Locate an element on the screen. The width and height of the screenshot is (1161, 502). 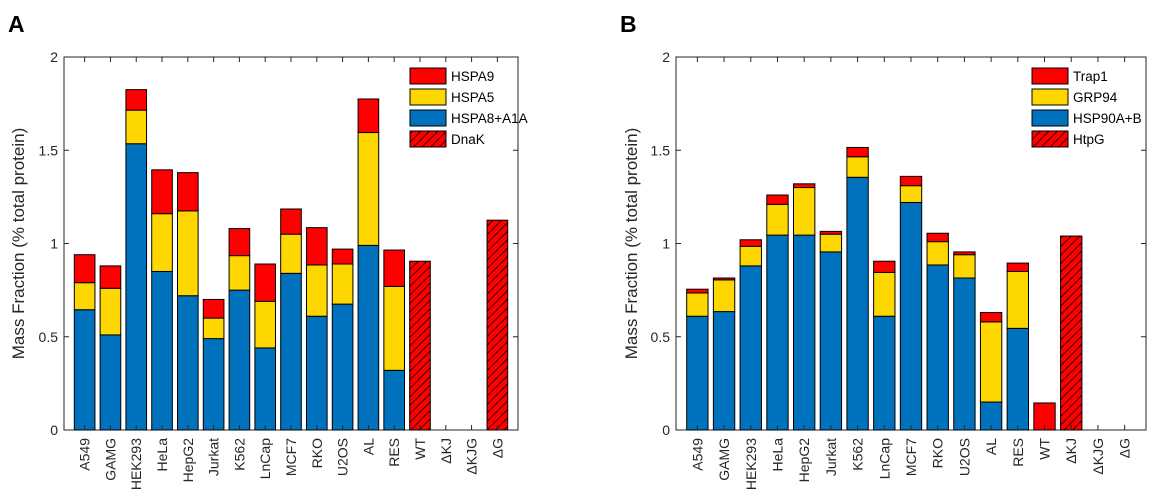
x-tick-label-lncap: LnCap is located at coordinates (265, 458).